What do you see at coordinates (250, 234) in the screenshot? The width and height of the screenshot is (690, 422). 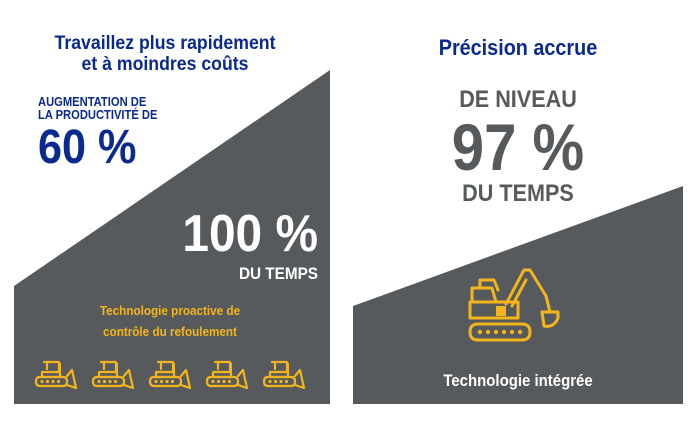 I see `time-value: 100 %` at bounding box center [250, 234].